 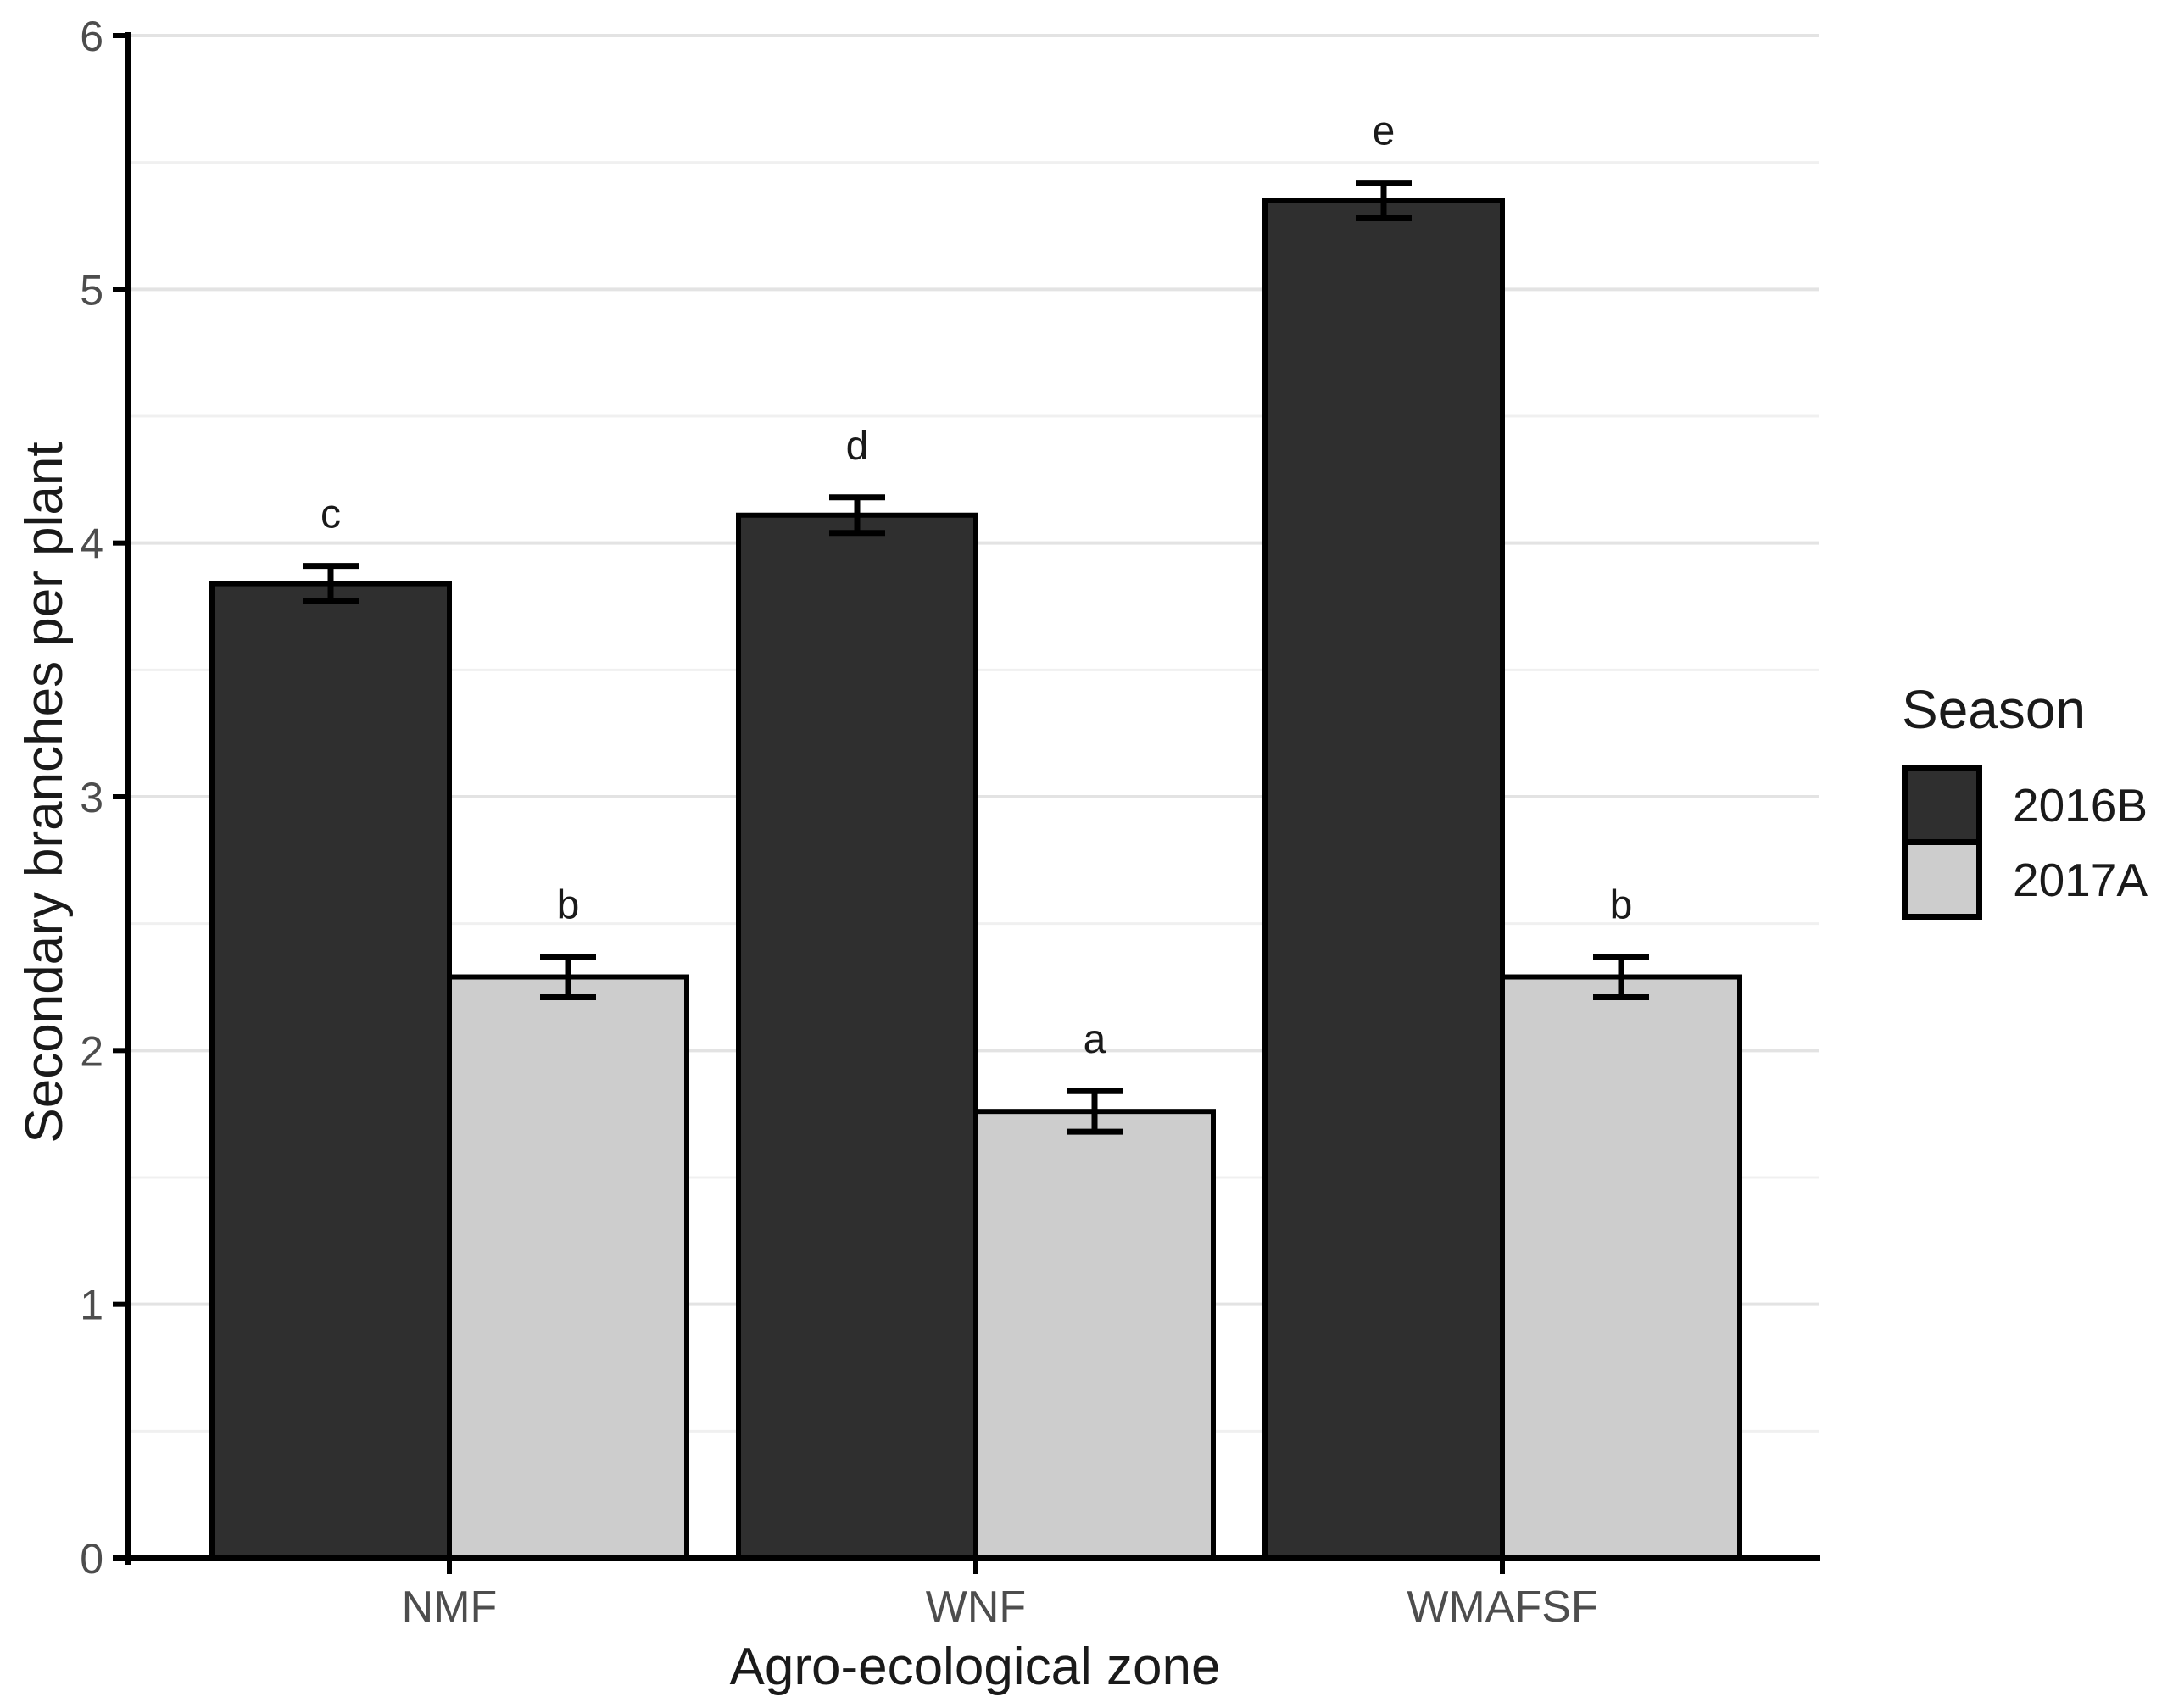 I want to click on y-tick-label: 4, so click(x=92, y=544).